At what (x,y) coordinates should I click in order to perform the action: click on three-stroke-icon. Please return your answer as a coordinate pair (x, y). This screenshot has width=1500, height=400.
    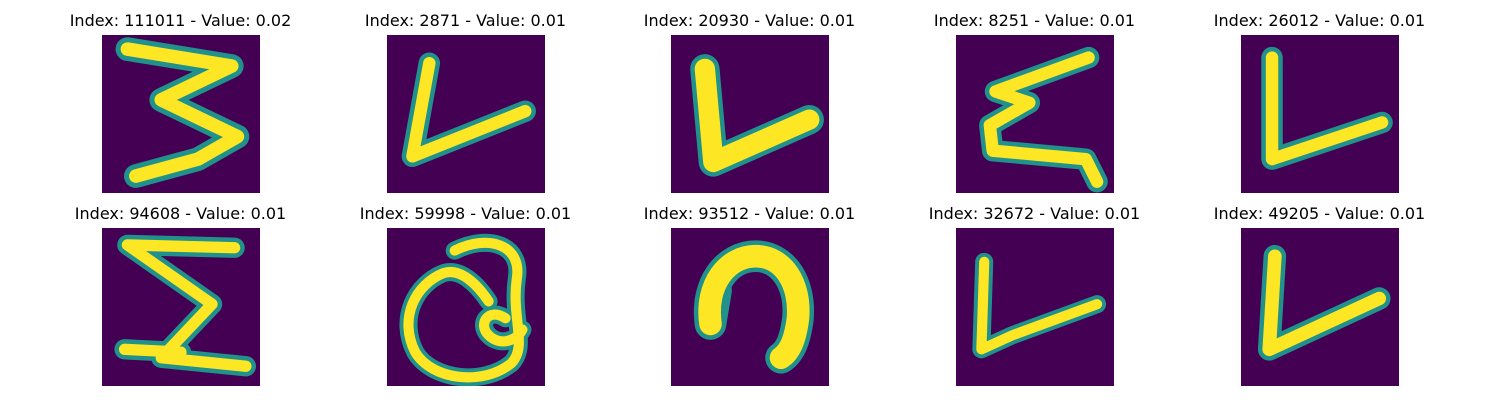
    Looking at the image, I should click on (182, 112).